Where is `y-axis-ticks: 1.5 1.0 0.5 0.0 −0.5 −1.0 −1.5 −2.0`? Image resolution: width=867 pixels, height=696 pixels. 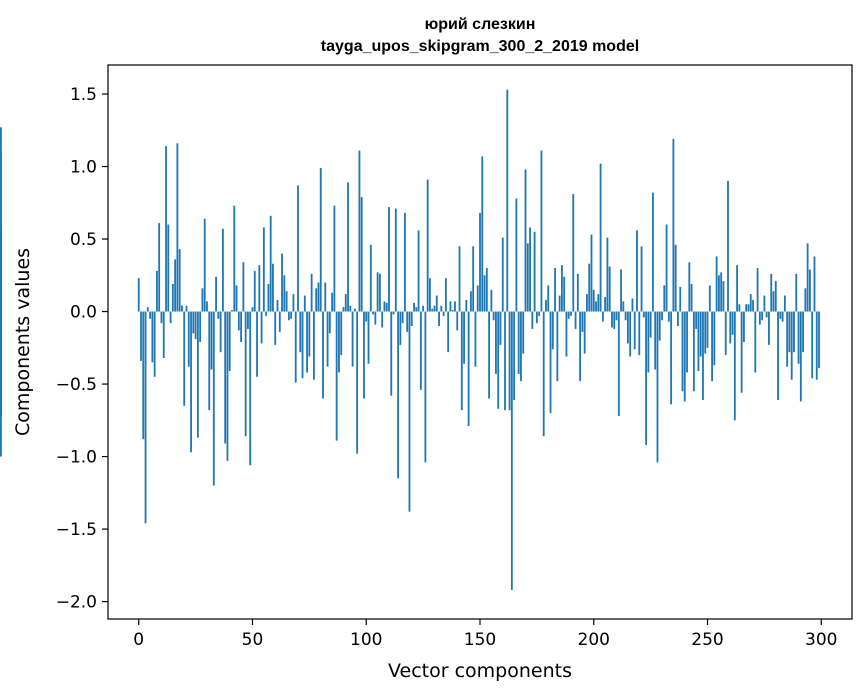
y-axis-ticks: 1.5 1.0 0.5 0.0 −0.5 −1.0 −1.5 −2.0 is located at coordinates (82, 349).